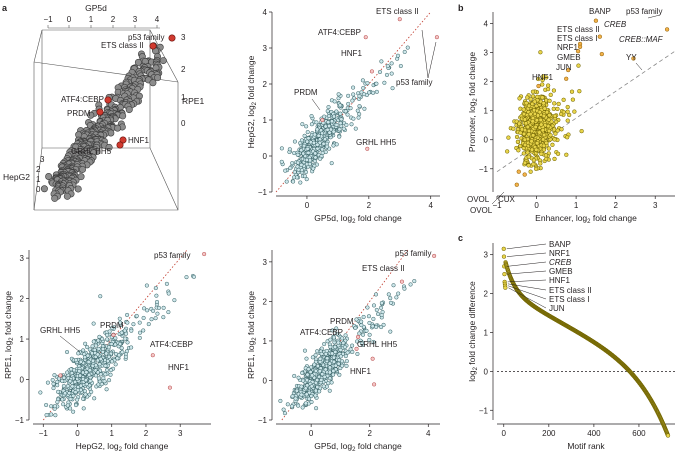  Describe the element at coordinates (586, 446) in the screenshot. I see `x-axis-label: Motif rank` at that location.